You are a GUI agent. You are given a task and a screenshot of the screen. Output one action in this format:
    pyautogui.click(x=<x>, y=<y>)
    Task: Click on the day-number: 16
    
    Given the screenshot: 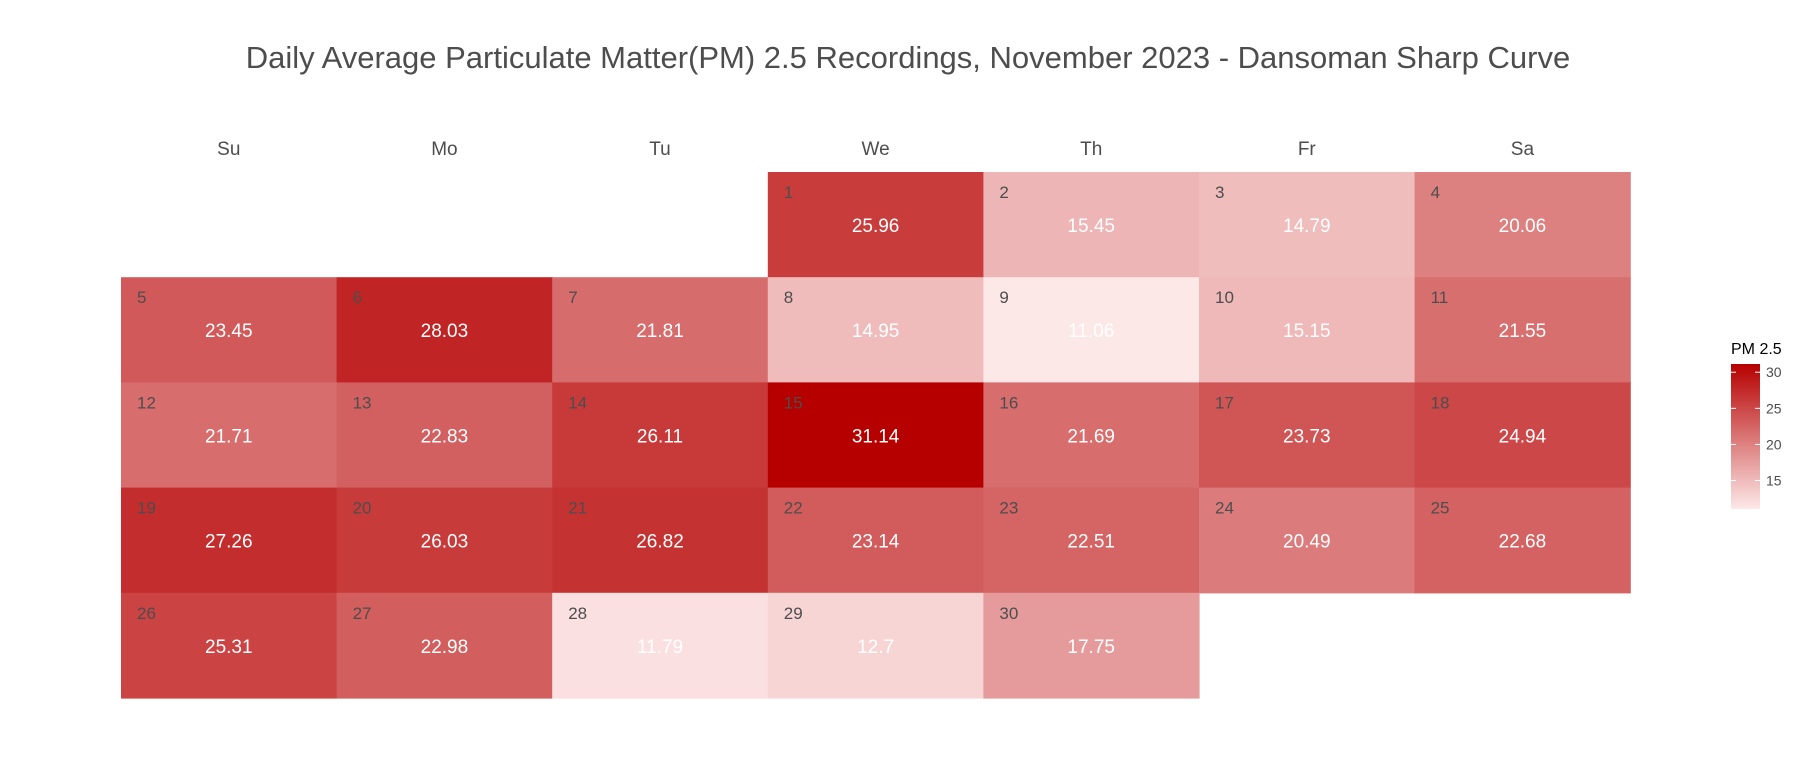 What is the action you would take?
    pyautogui.click(x=1008, y=402)
    